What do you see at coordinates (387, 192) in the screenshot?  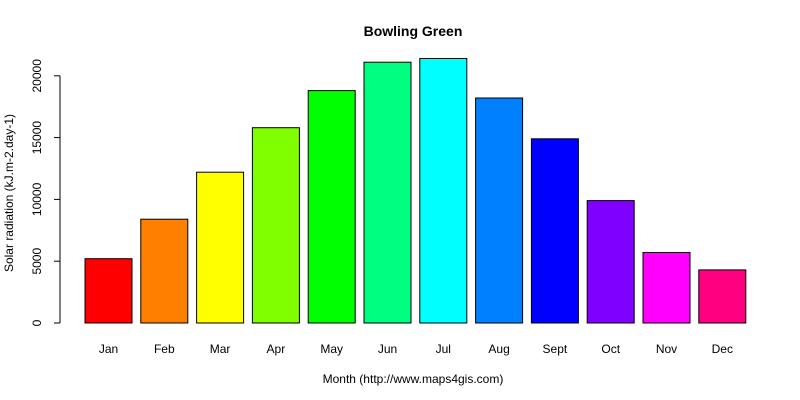 I see `bar-jun` at bounding box center [387, 192].